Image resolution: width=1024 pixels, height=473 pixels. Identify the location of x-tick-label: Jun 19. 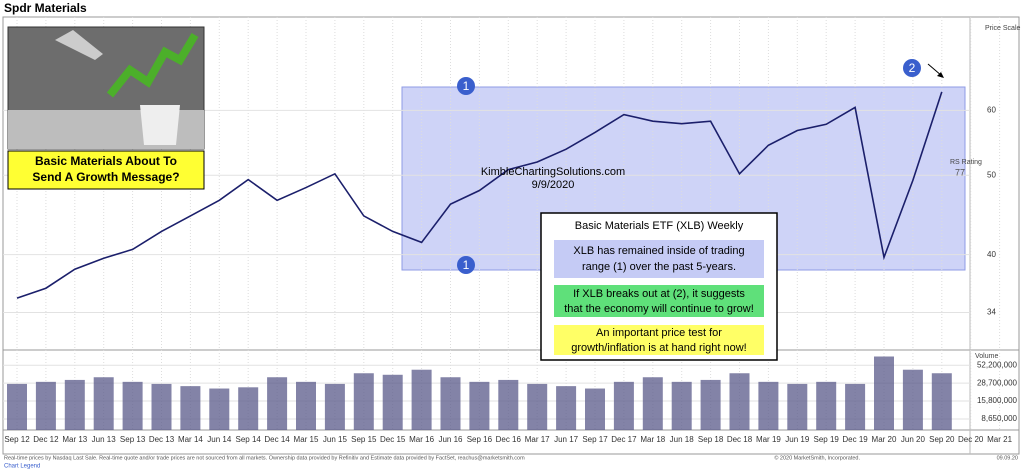
(797, 439).